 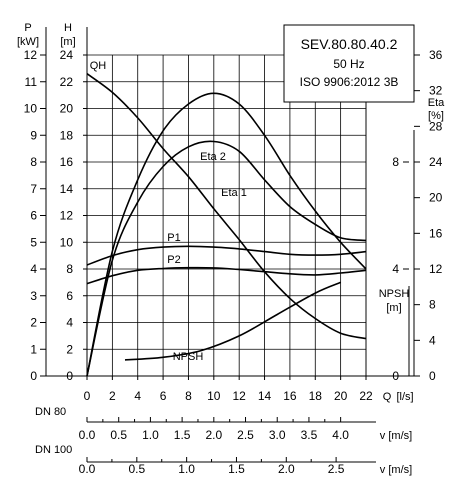 I want to click on dn-100-tick-label: 2.5, so click(x=336, y=469).